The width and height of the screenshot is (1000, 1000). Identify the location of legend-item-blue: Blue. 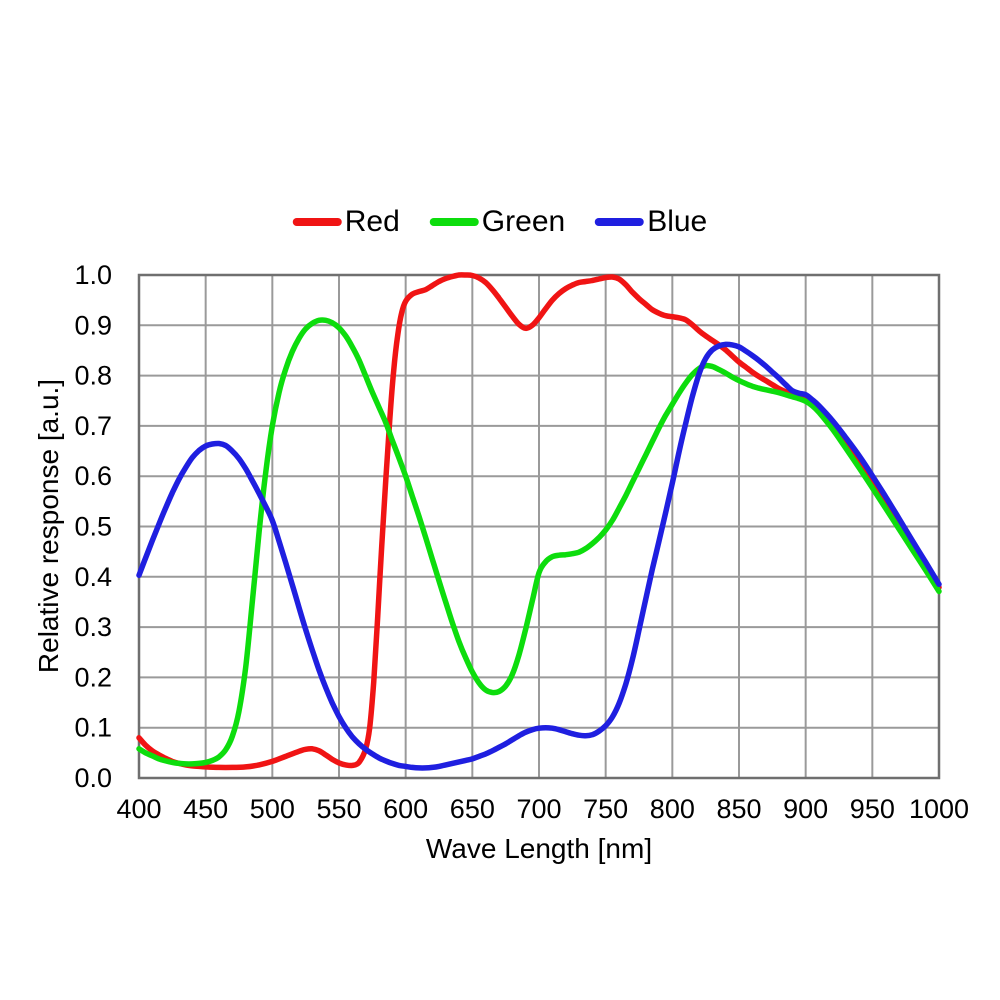
(651, 222).